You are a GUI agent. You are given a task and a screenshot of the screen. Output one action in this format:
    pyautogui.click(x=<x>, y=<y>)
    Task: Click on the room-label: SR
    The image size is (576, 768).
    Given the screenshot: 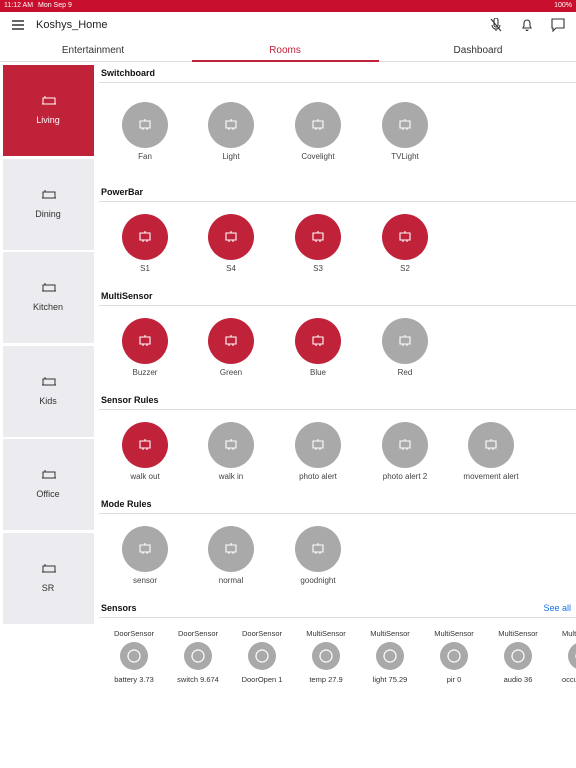 What is the action you would take?
    pyautogui.click(x=48, y=588)
    